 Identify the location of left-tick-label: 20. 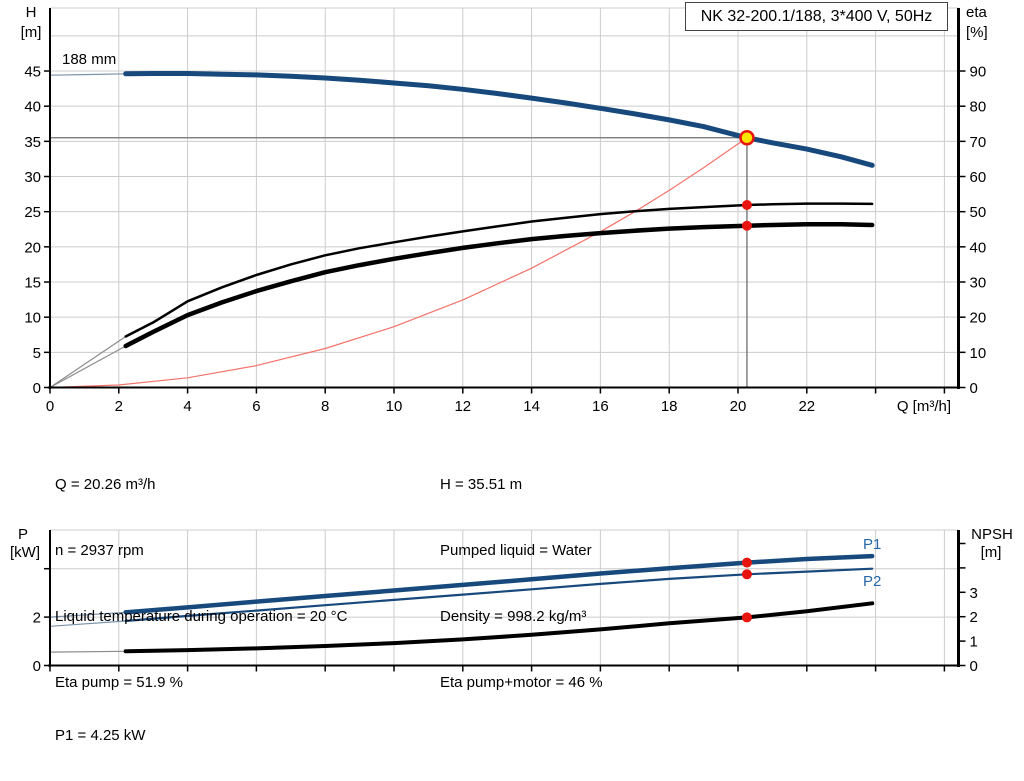
(32, 247).